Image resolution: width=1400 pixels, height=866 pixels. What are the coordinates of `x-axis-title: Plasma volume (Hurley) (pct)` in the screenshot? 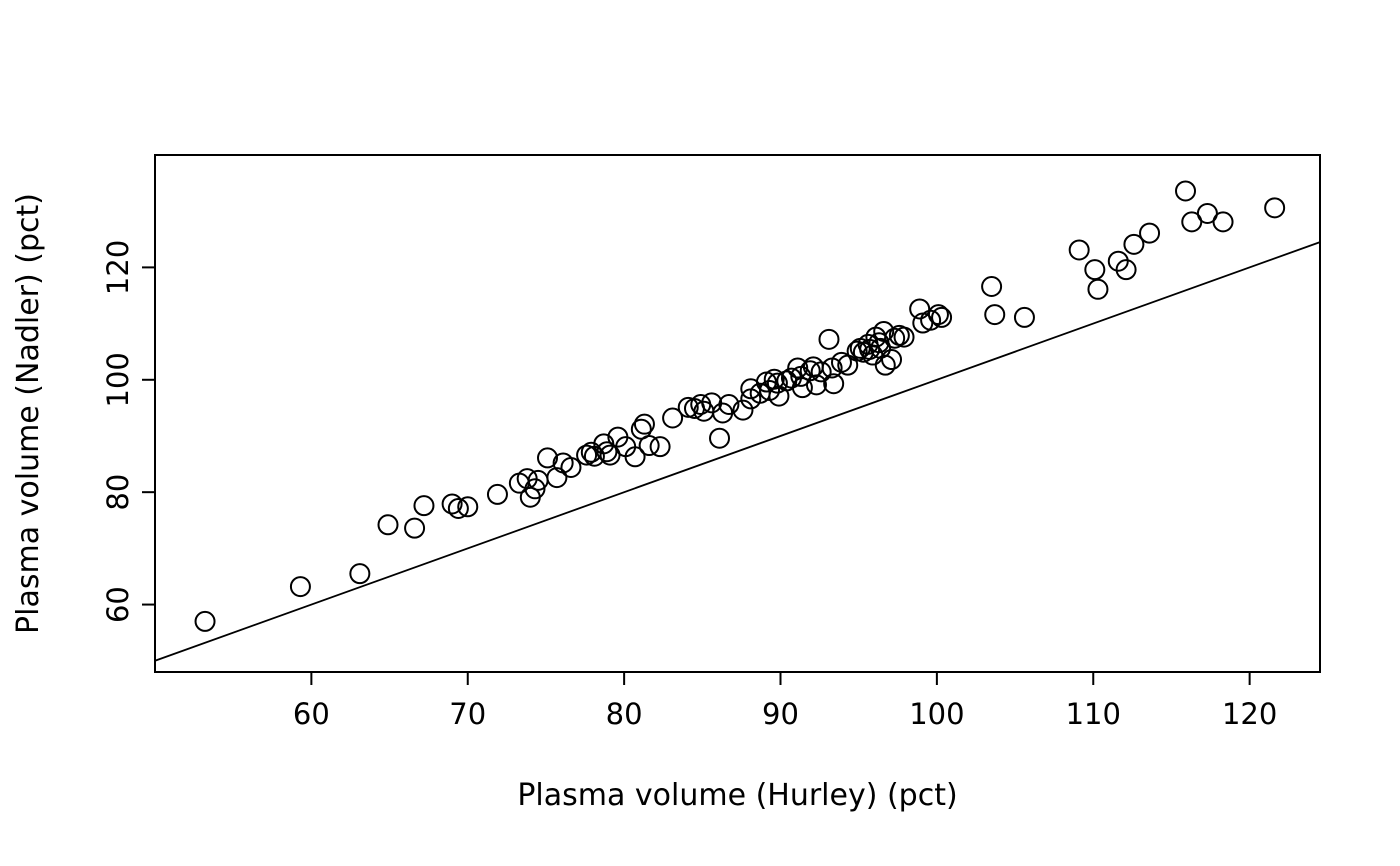 It's located at (737, 795).